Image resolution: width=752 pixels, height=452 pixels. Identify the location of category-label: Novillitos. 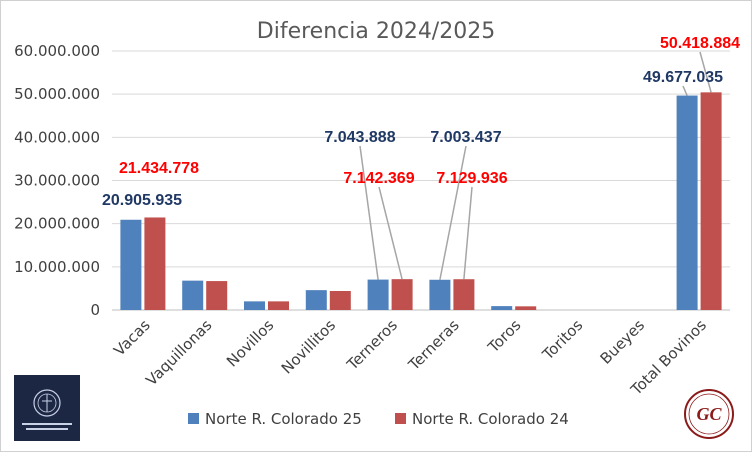
(309, 347).